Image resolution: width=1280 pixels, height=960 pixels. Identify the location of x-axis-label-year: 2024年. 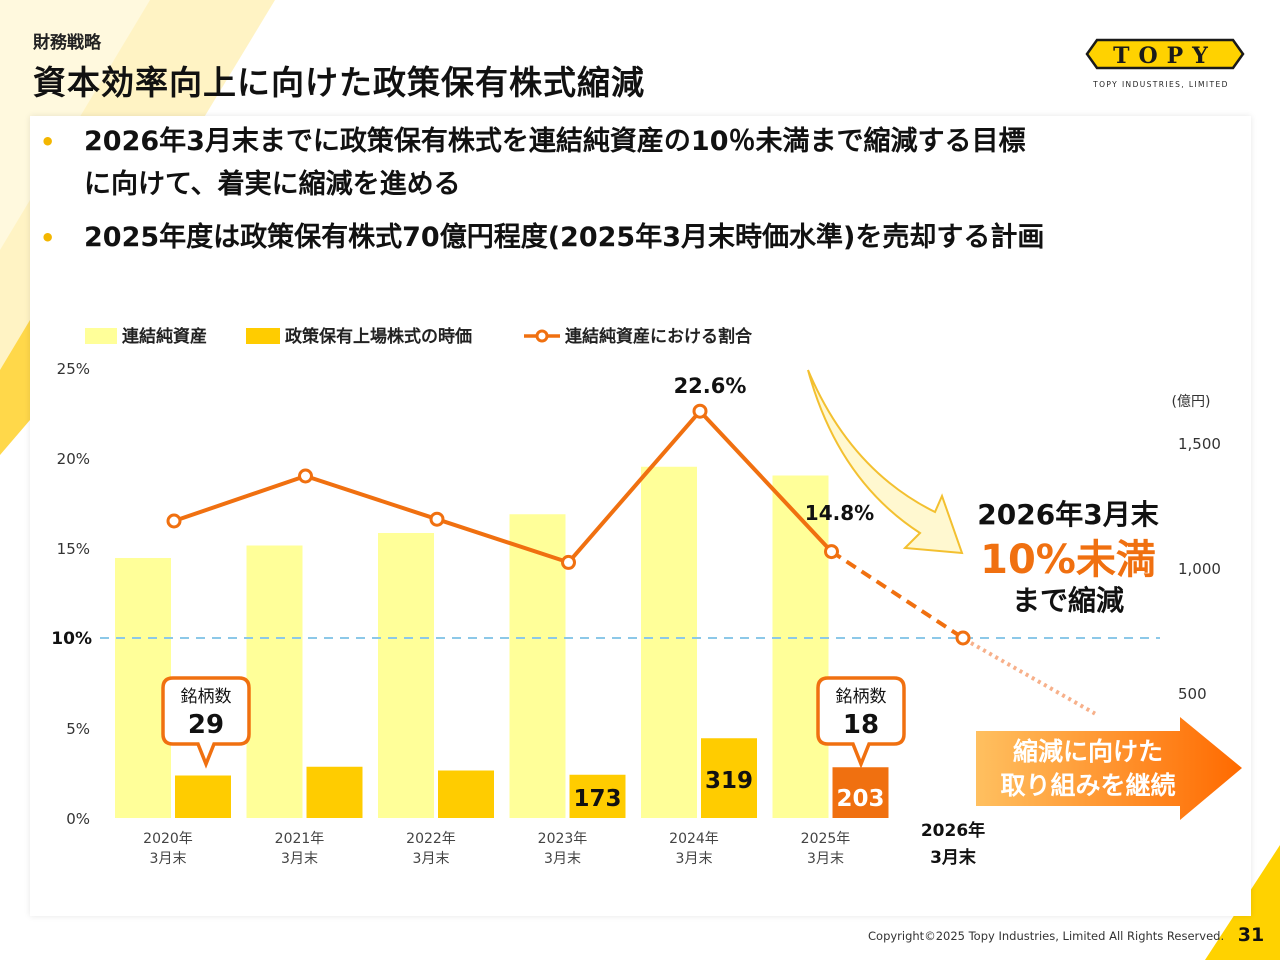
(694, 839).